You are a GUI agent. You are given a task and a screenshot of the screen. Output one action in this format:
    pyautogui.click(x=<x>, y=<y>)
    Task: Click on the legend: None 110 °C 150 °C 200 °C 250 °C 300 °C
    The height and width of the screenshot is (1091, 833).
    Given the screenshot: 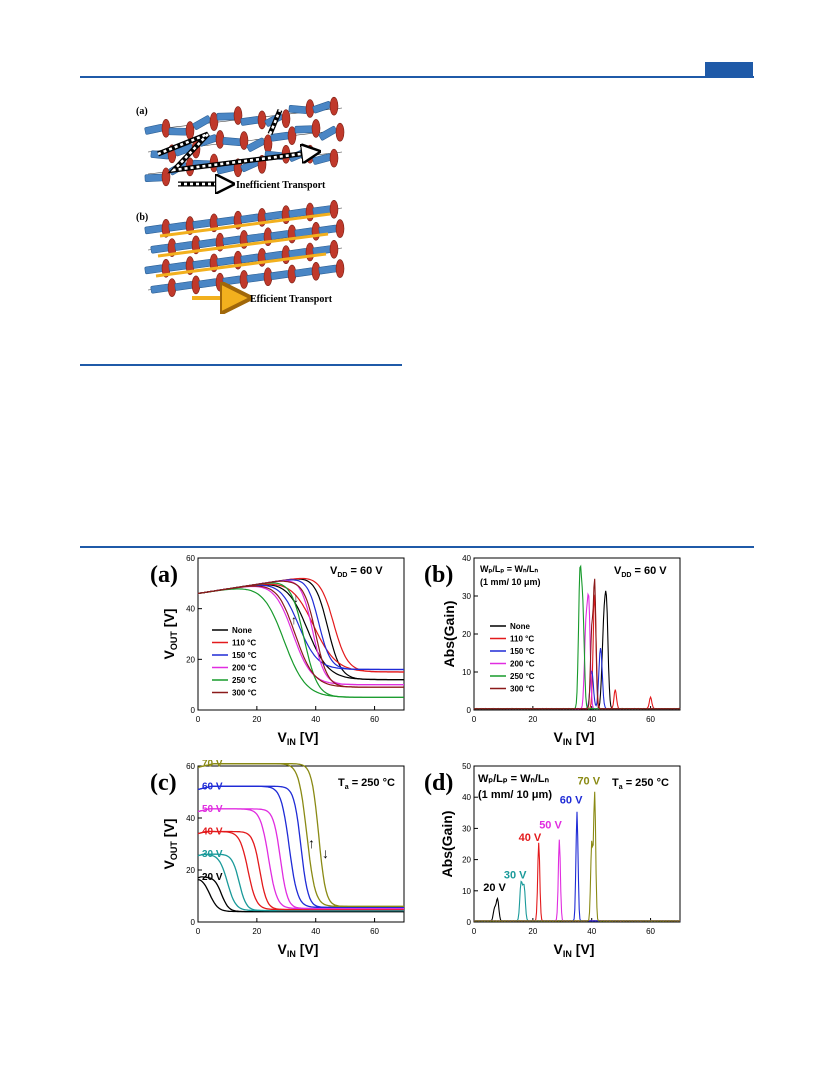 What is the action you would take?
    pyautogui.click(x=234, y=662)
    